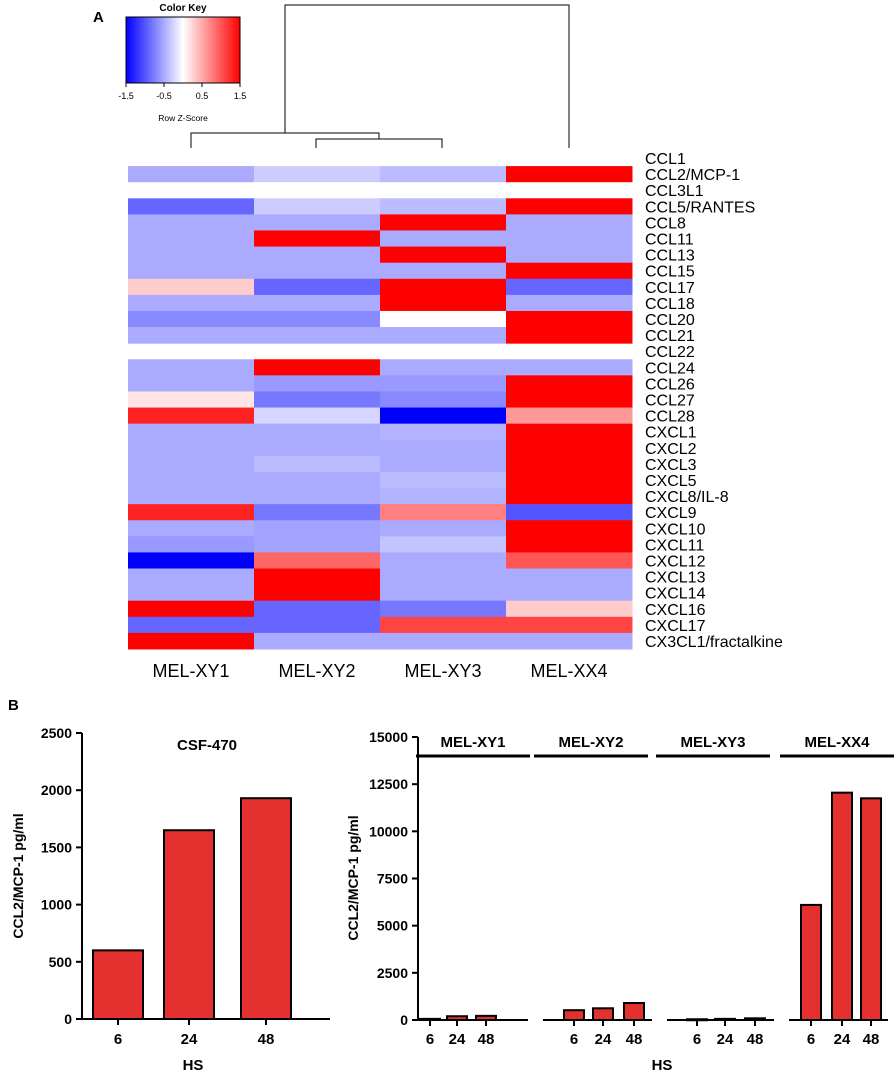  Describe the element at coordinates (202, 96) in the screenshot. I see `color-key-tick-label: 0.5` at that location.